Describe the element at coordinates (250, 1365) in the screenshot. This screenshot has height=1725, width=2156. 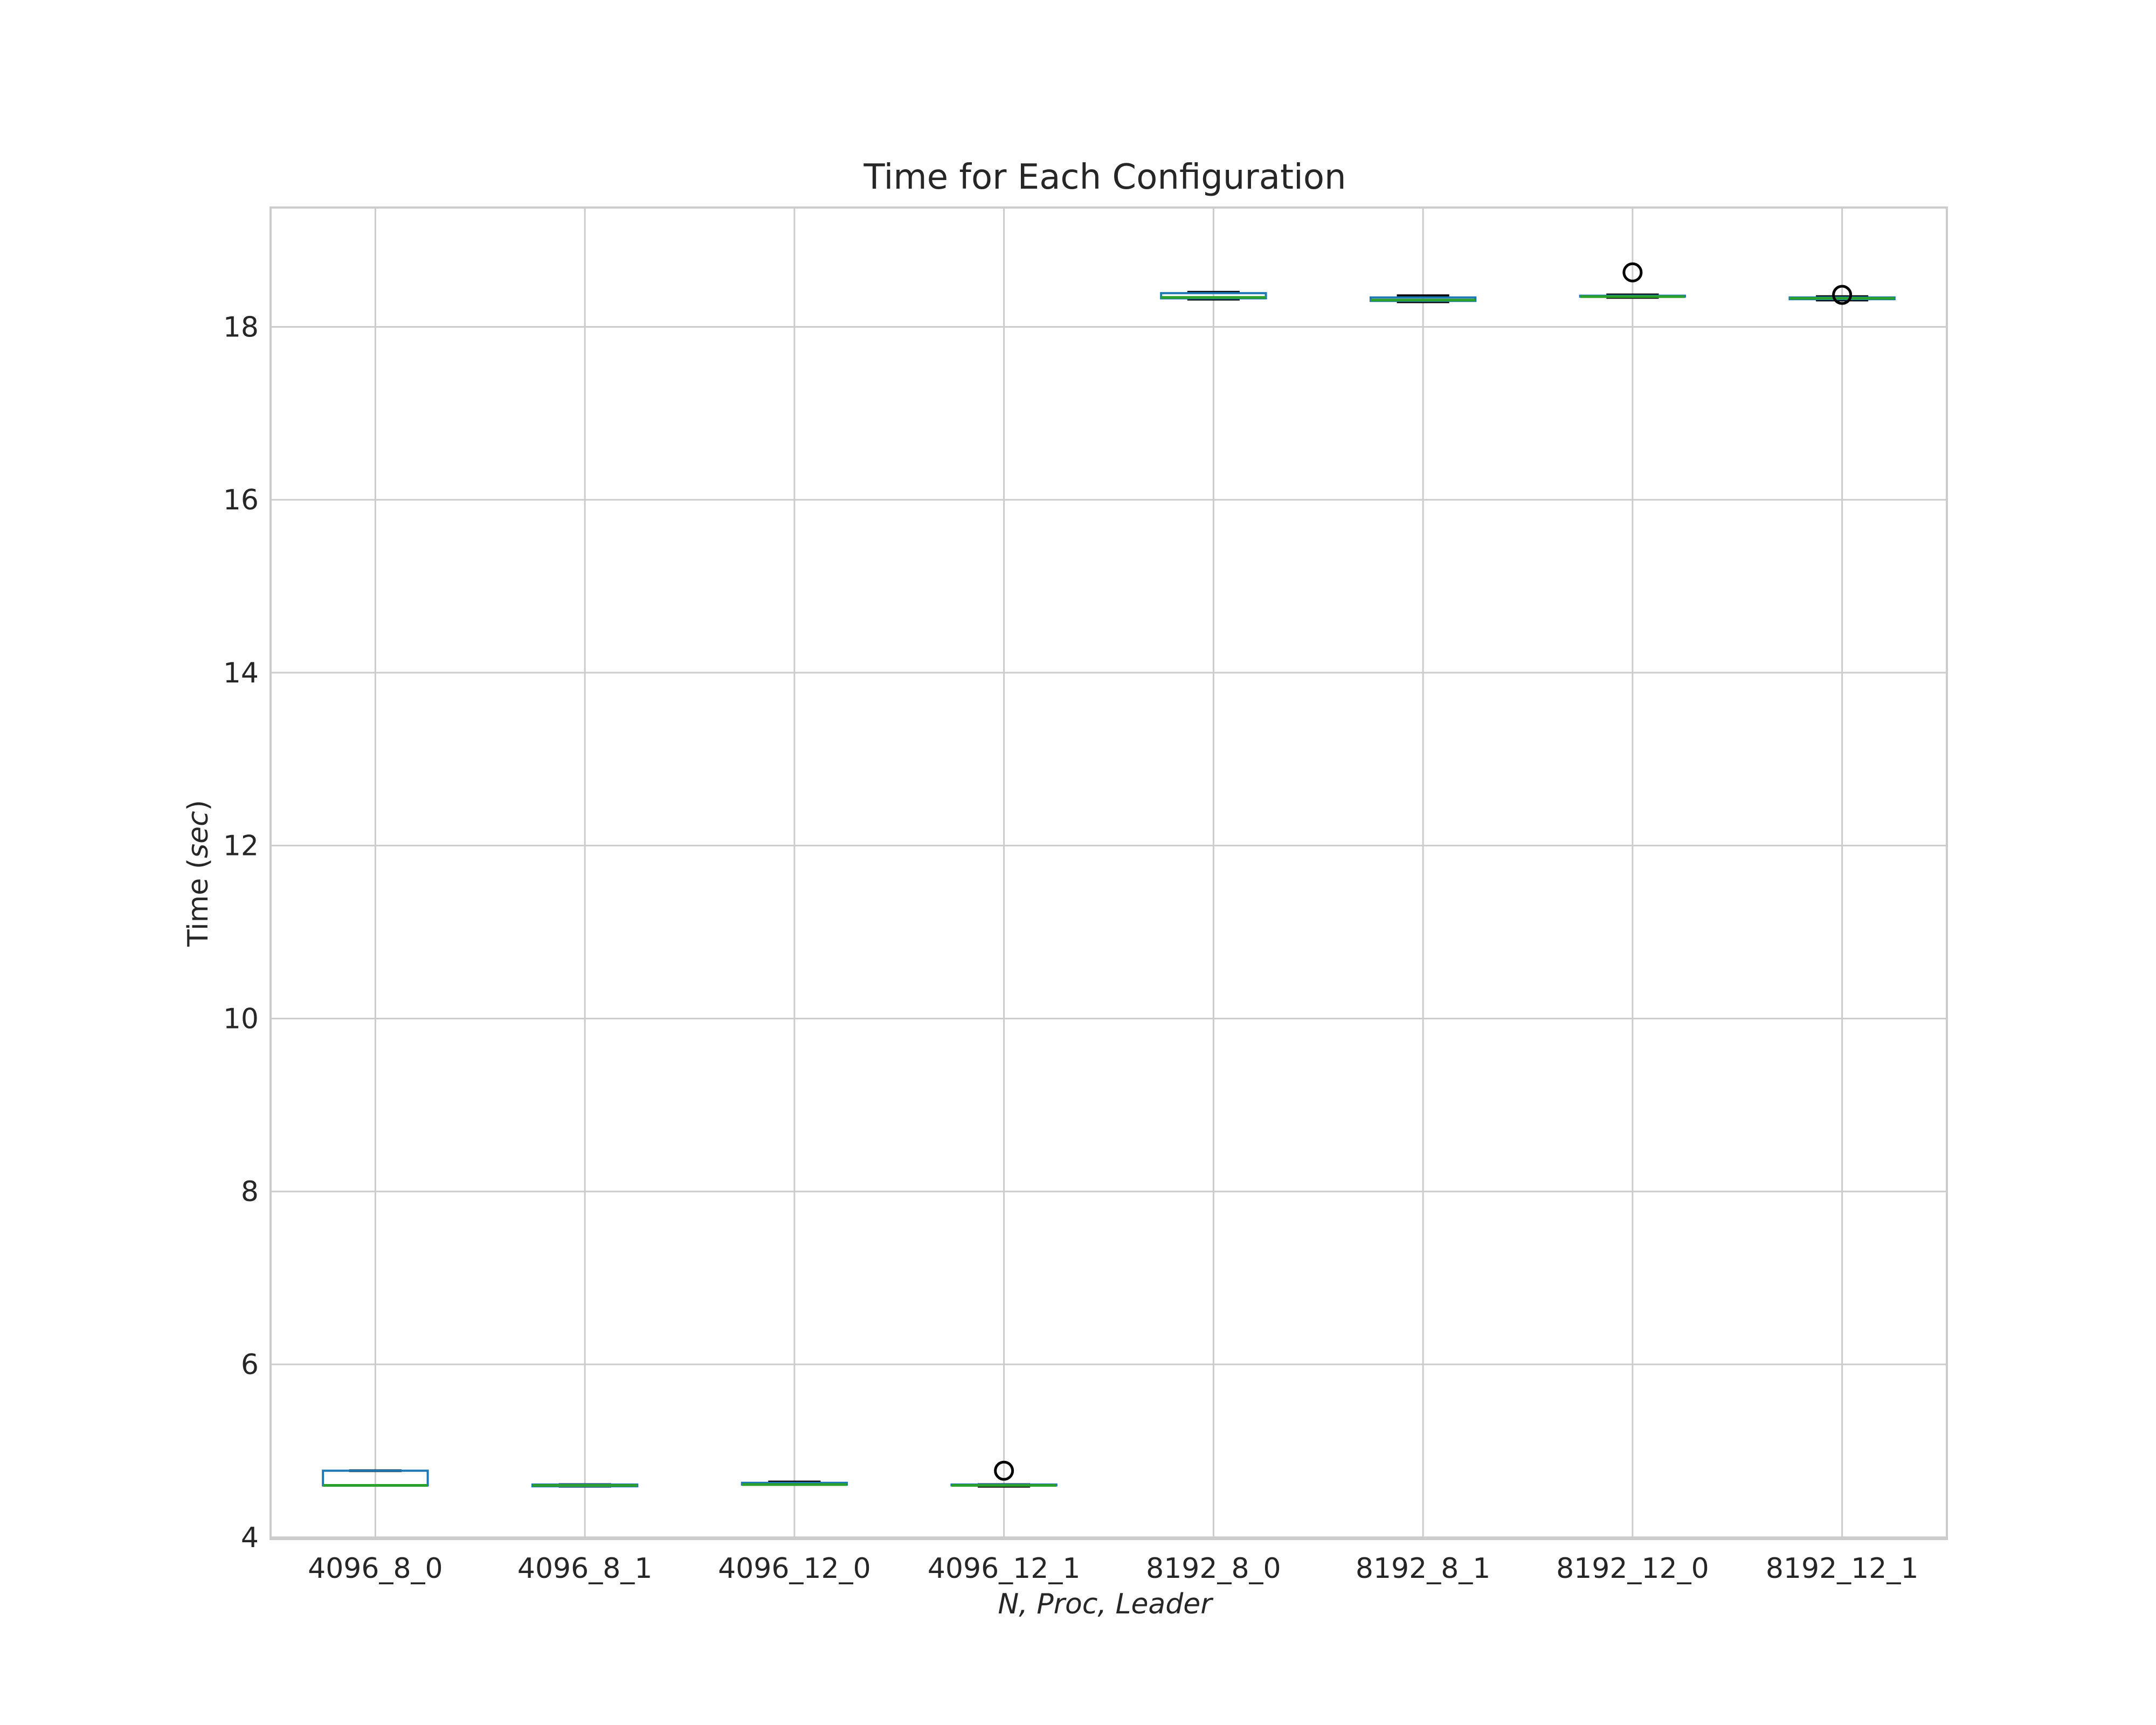
I see `y-tick-label: 6` at that location.